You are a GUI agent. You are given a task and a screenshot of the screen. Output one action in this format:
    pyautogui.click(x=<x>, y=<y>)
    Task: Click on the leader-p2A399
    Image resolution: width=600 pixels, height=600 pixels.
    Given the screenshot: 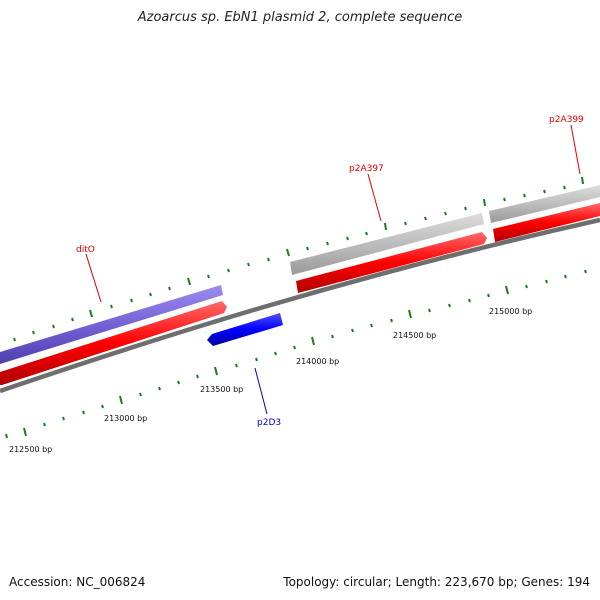 What is the action you would take?
    pyautogui.click(x=575, y=149)
    